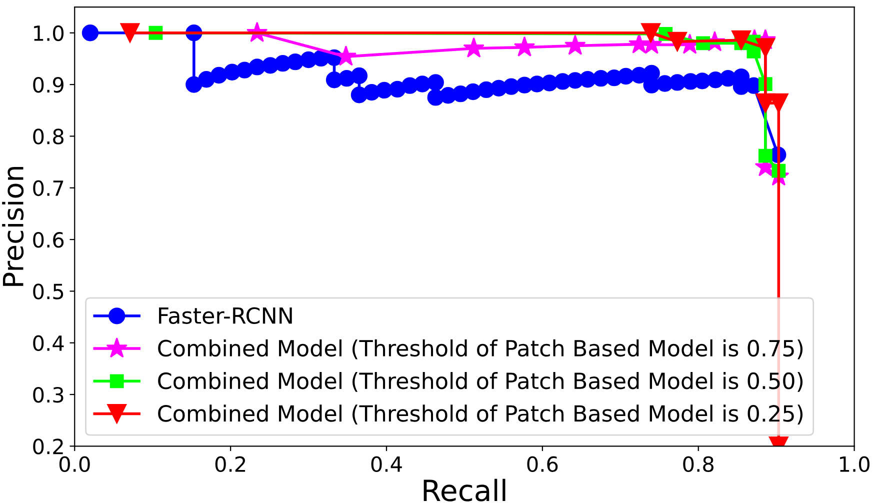 This screenshot has height=503, width=878. What do you see at coordinates (48, 446) in the screenshot?
I see `y-tick-label: 0.2` at bounding box center [48, 446].